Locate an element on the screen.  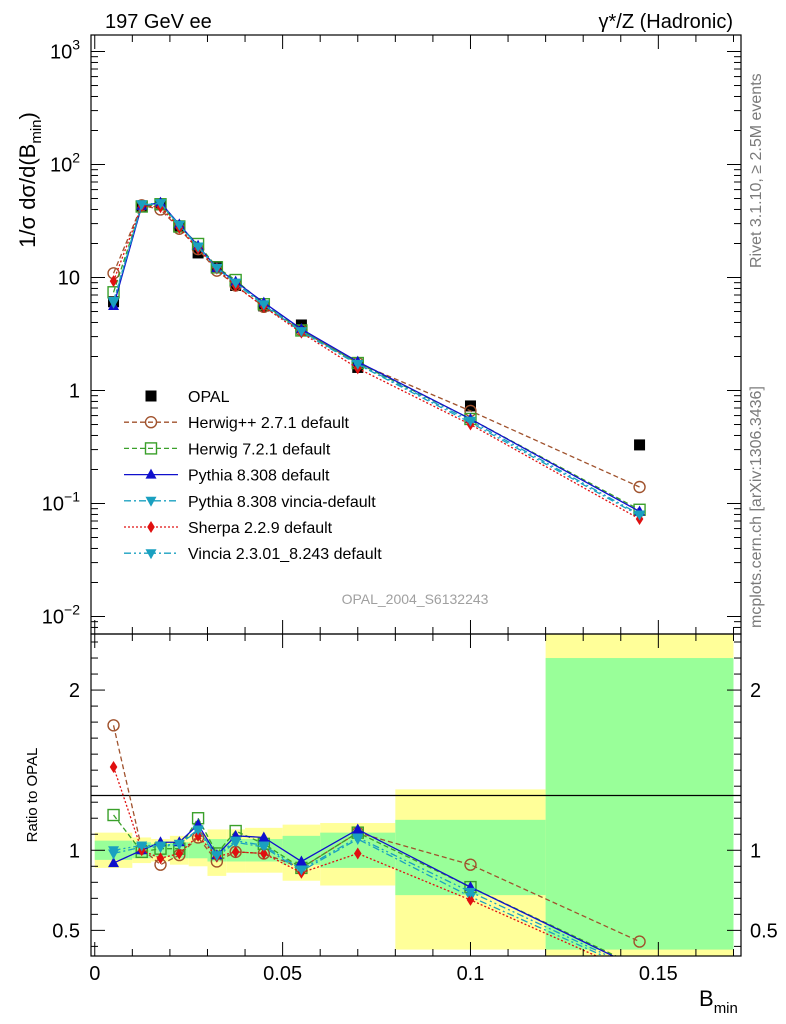
legend-marker-herwig7 is located at coordinates (151, 448).